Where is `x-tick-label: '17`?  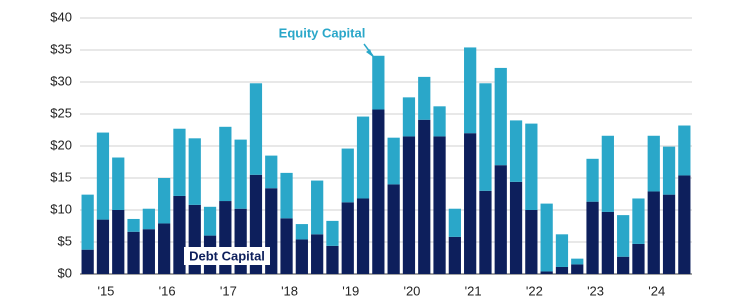
x-tick-label: '17 is located at coordinates (228, 290).